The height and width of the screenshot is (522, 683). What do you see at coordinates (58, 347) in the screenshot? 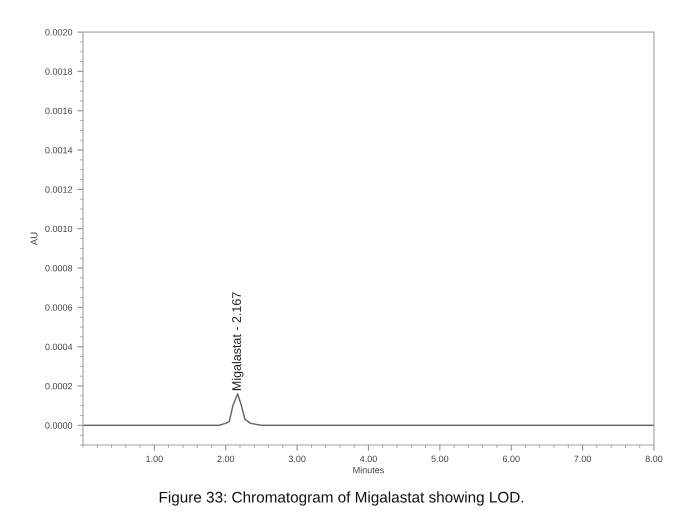
I see `y-tick-label: 0.0004` at bounding box center [58, 347].